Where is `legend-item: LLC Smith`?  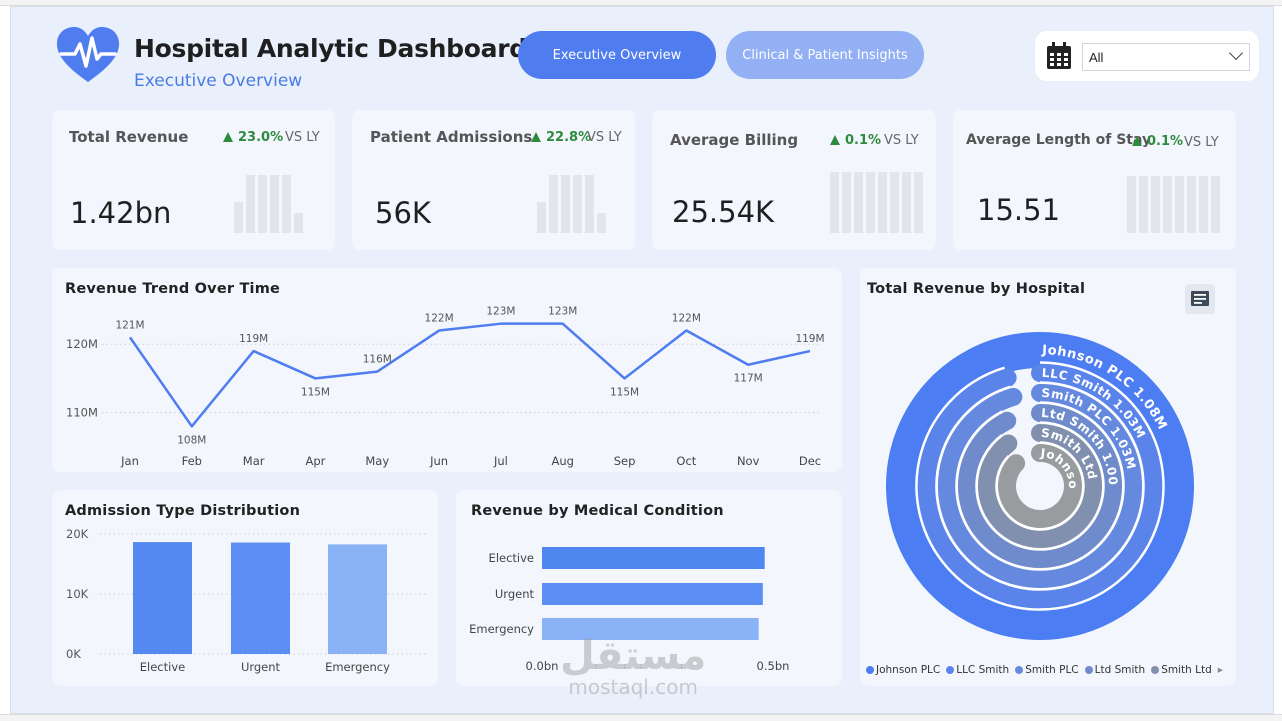
legend-item: LLC Smith is located at coordinates (977, 670).